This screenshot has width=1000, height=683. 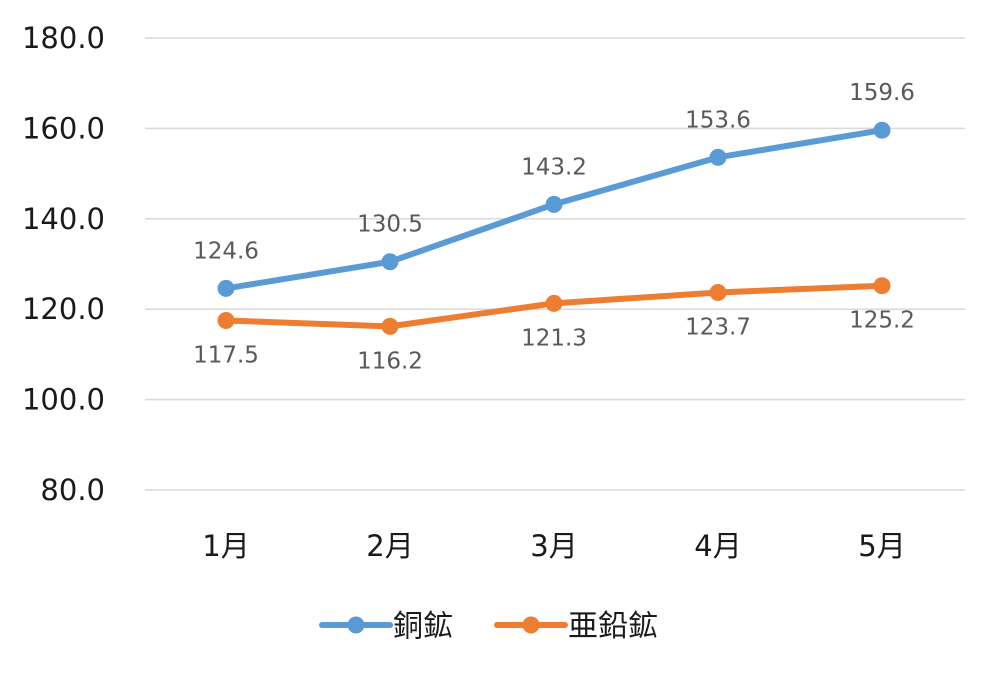 What do you see at coordinates (226, 356) in the screenshot?
I see `data-label: 117.5` at bounding box center [226, 356].